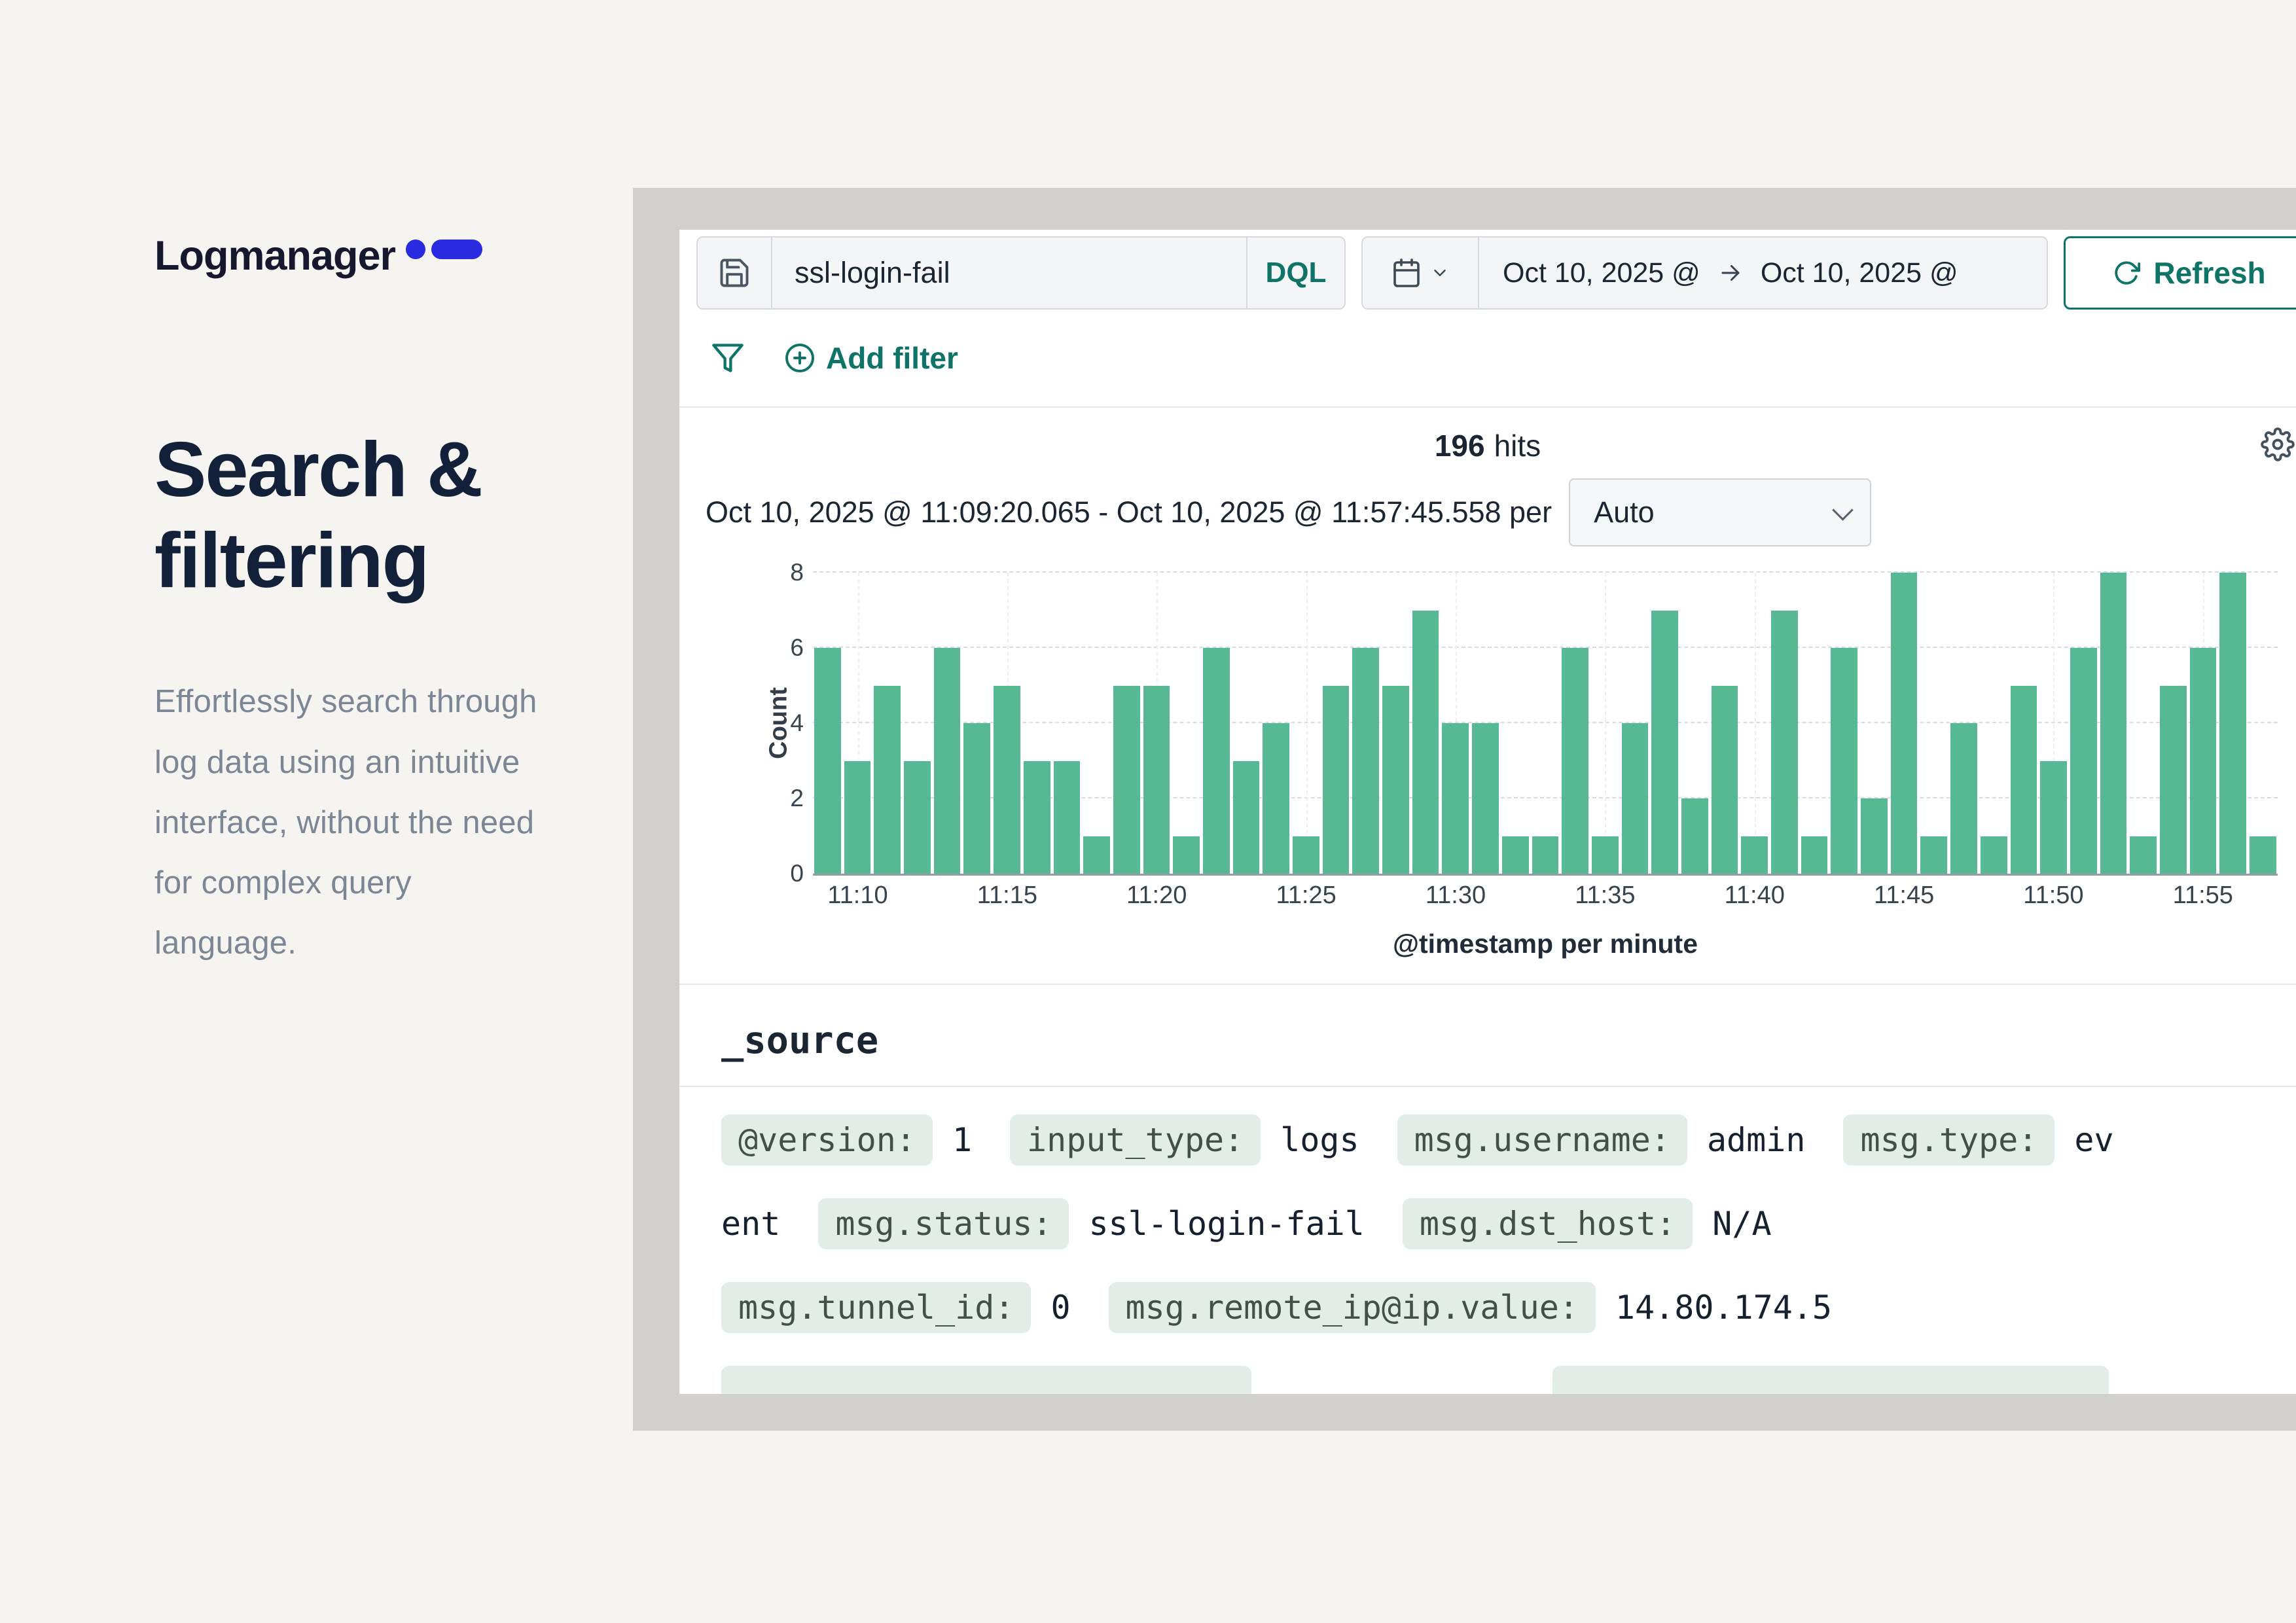 This screenshot has width=2296, height=1623. What do you see at coordinates (1843, 510) in the screenshot?
I see `chevron-down-icon` at bounding box center [1843, 510].